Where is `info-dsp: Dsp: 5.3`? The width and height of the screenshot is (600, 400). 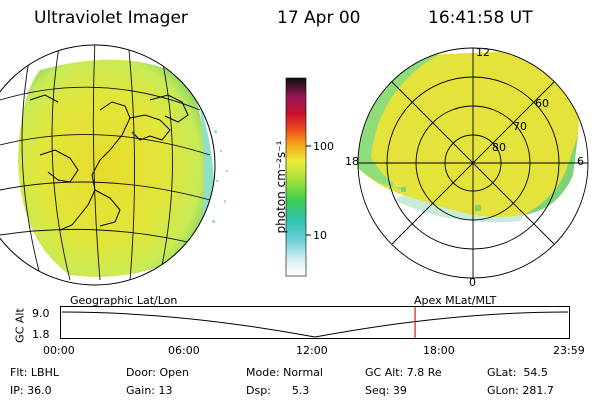
info-dsp: Dsp: 5.3 is located at coordinates (278, 390).